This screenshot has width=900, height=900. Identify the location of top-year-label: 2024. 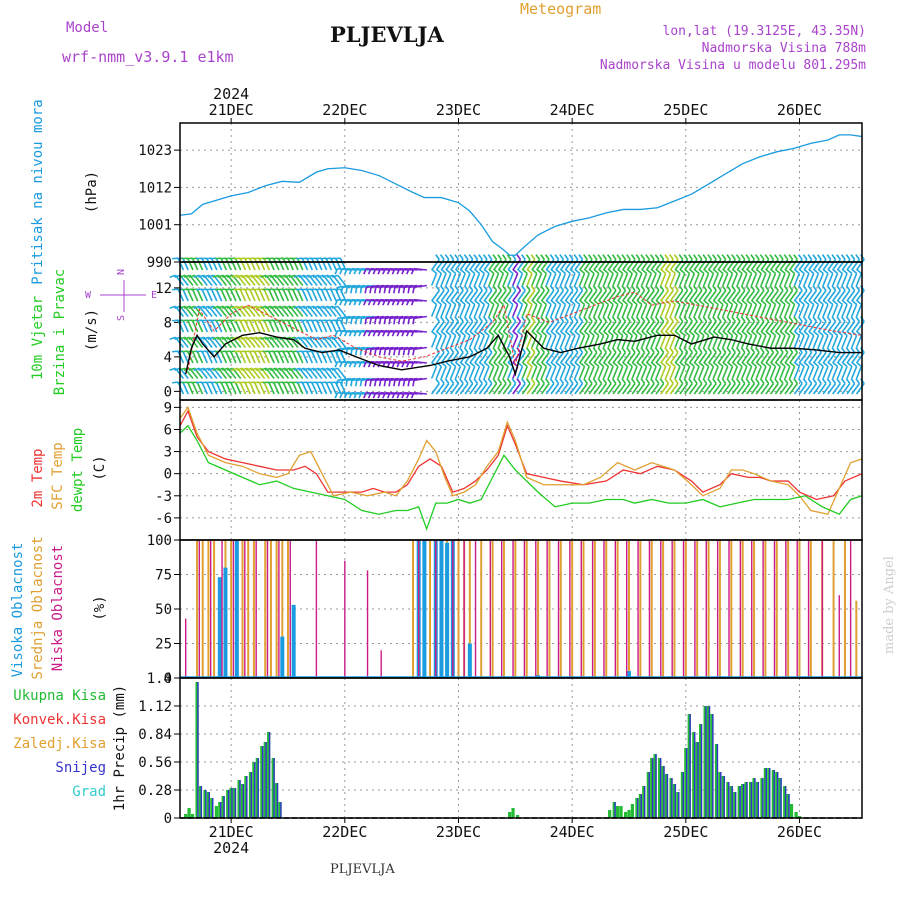
(231, 94).